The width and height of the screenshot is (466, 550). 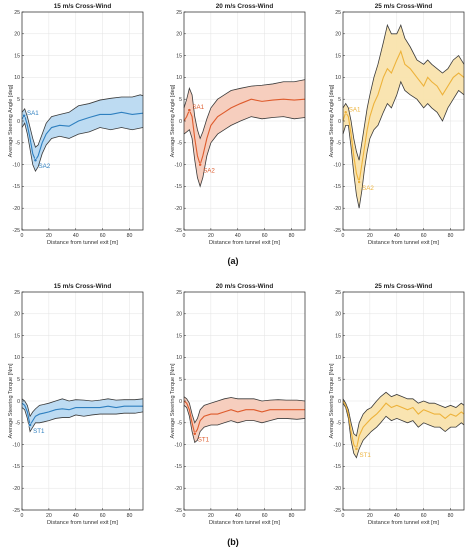 I want to click on annotation-label: ST1, so click(x=365, y=455).